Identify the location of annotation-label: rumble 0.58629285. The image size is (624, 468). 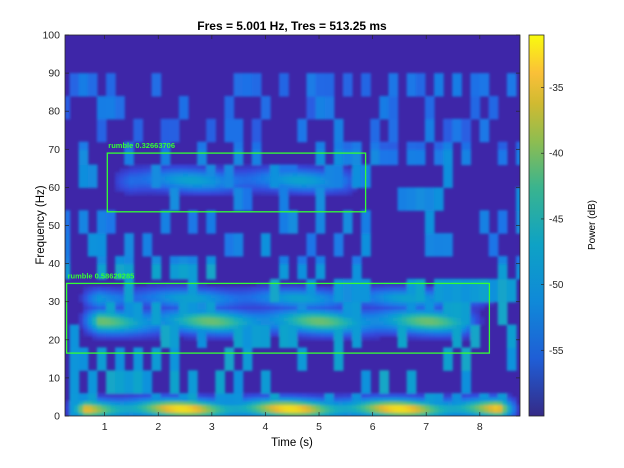
(101, 275).